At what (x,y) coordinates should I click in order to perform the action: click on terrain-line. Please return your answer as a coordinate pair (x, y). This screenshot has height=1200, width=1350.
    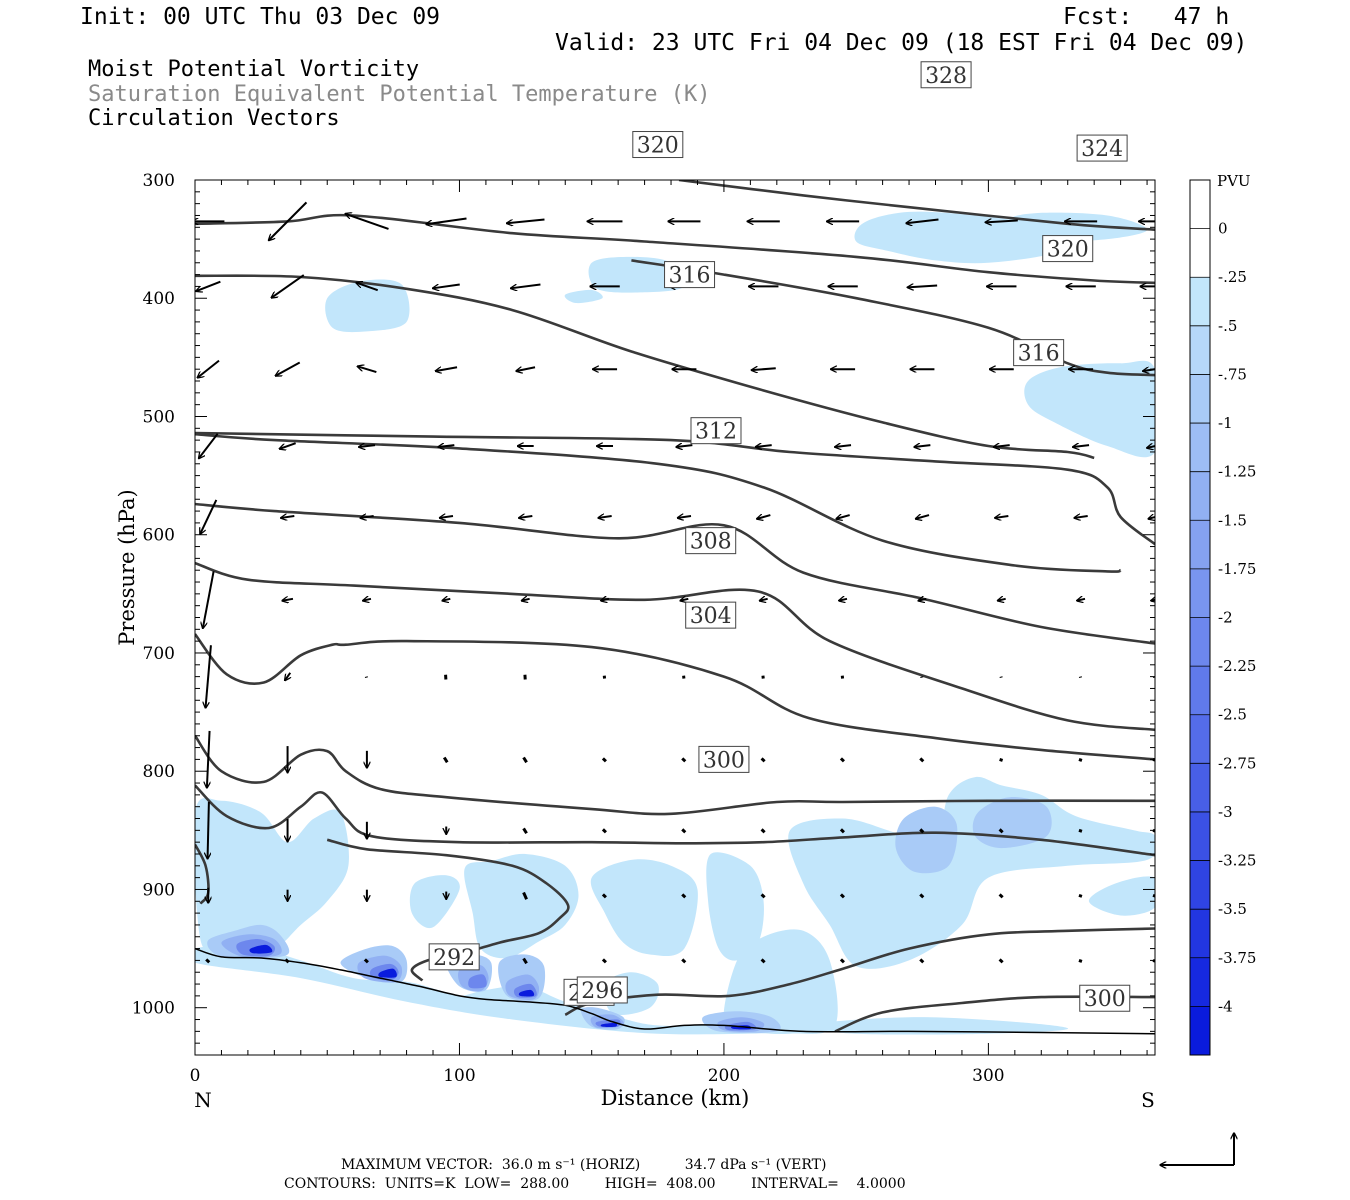
    Looking at the image, I should click on (675, 991).